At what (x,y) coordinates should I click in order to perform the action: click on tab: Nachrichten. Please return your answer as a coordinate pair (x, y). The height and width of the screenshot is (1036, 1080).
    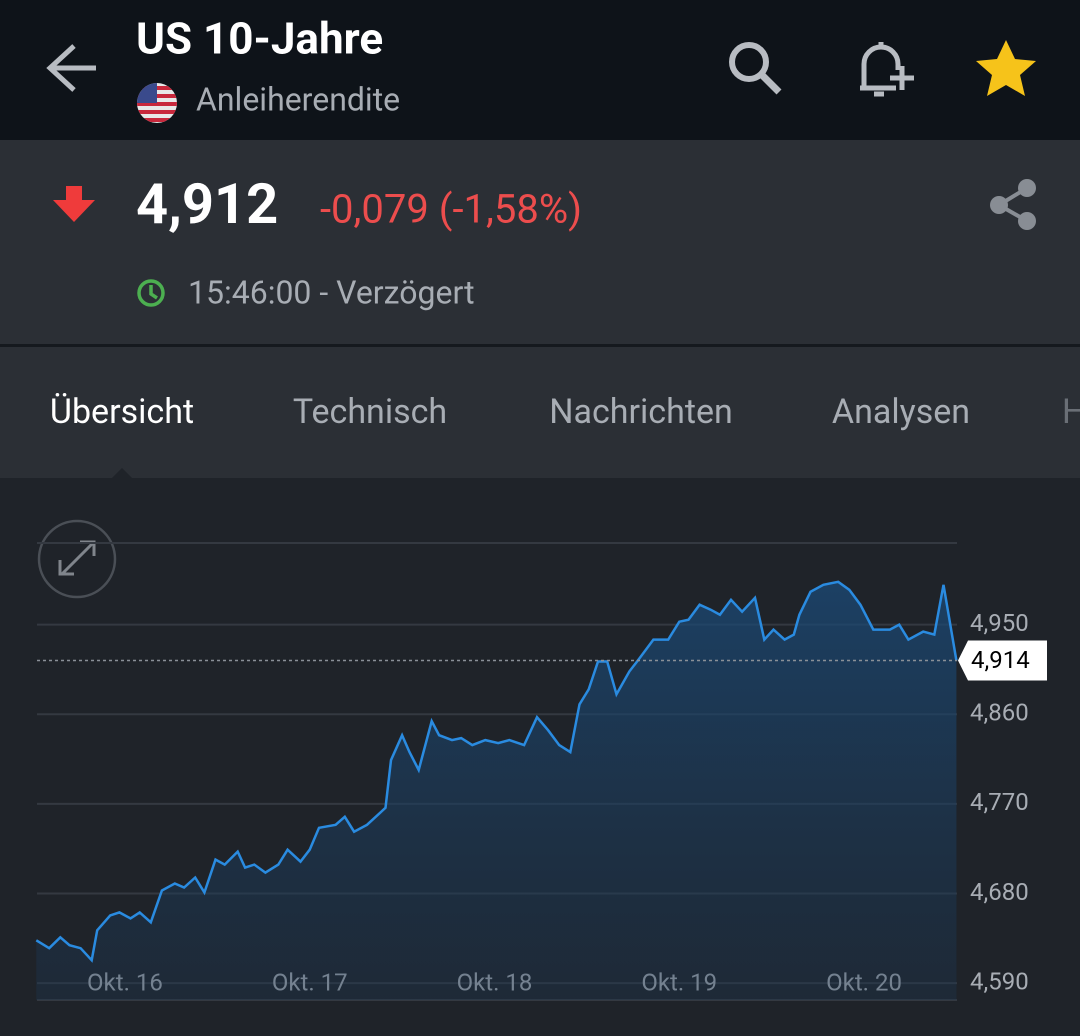
    Looking at the image, I should click on (641, 412).